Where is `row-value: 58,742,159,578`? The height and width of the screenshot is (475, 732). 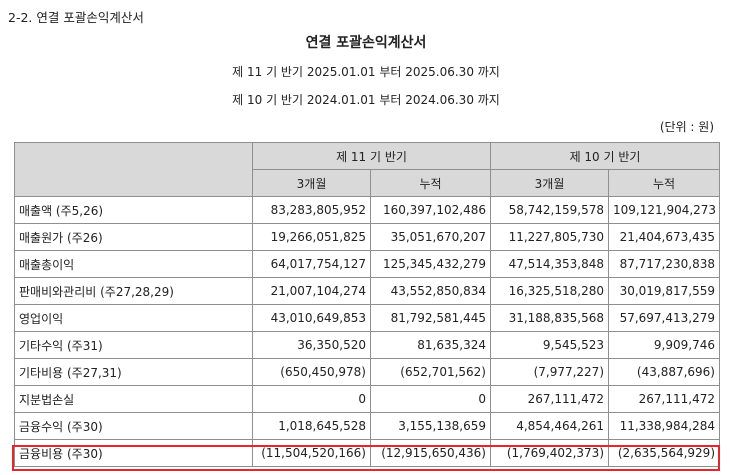 row-value: 58,742,159,578 is located at coordinates (549, 210).